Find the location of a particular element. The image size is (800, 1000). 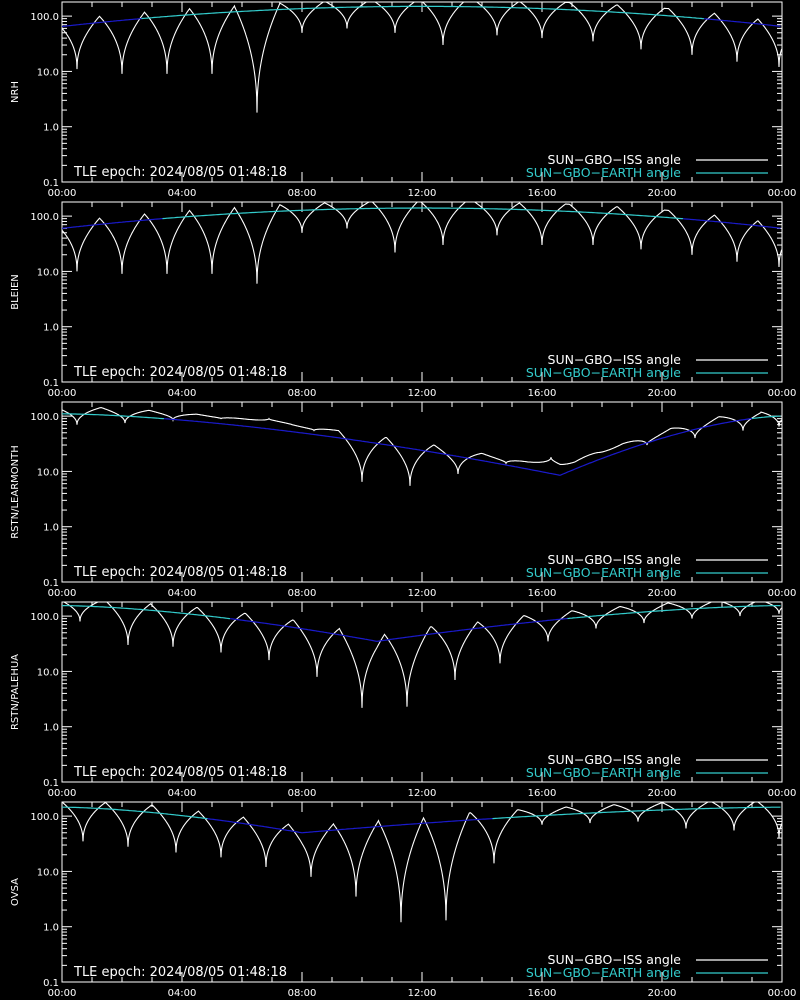

y-axis-label: OVSA is located at coordinates (15, 892).